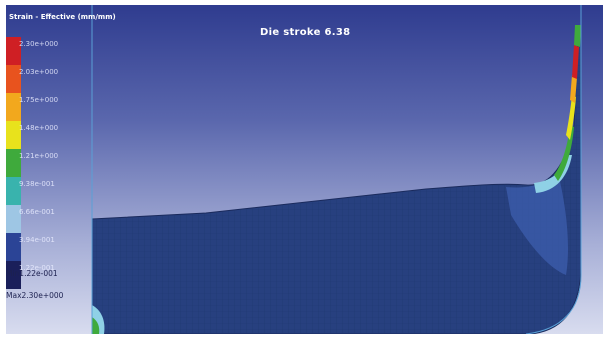 The width and height of the screenshot is (607, 338). Describe the element at coordinates (39, 156) in the screenshot. I see `legend-label: 1.21e+000` at that location.